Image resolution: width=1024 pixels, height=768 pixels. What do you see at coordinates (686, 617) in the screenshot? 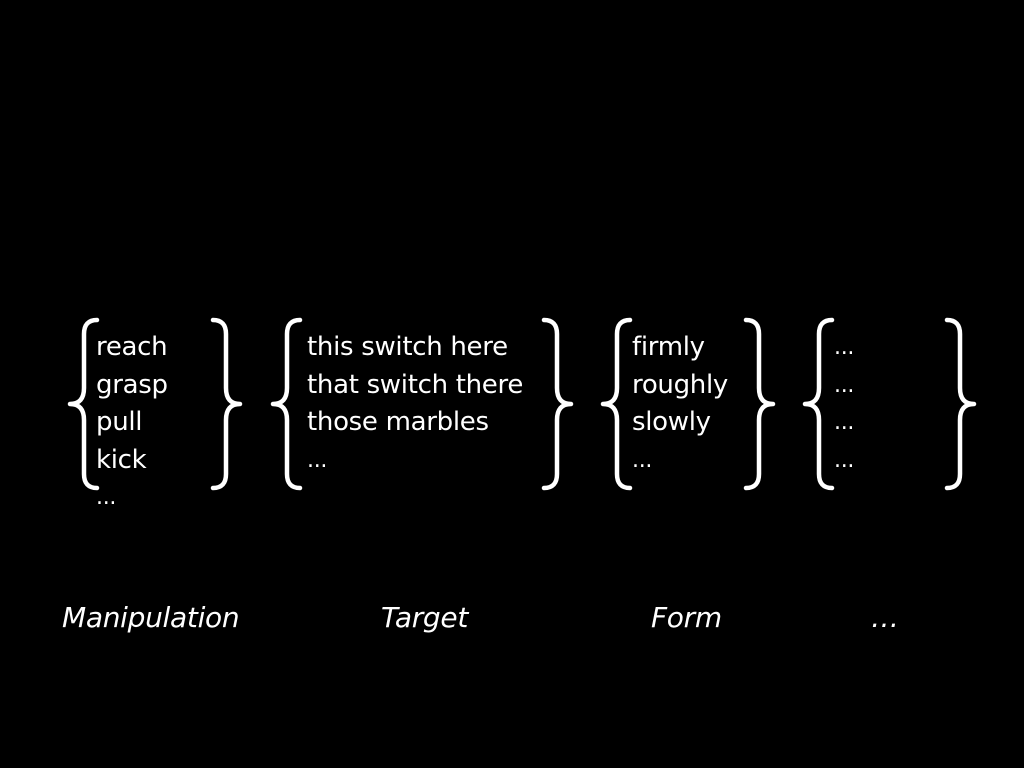
I see `form-caption: Form` at bounding box center [686, 617].